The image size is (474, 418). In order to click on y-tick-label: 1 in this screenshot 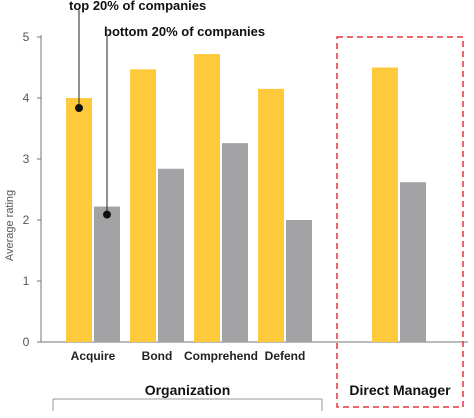, I will do `click(26, 281)`.